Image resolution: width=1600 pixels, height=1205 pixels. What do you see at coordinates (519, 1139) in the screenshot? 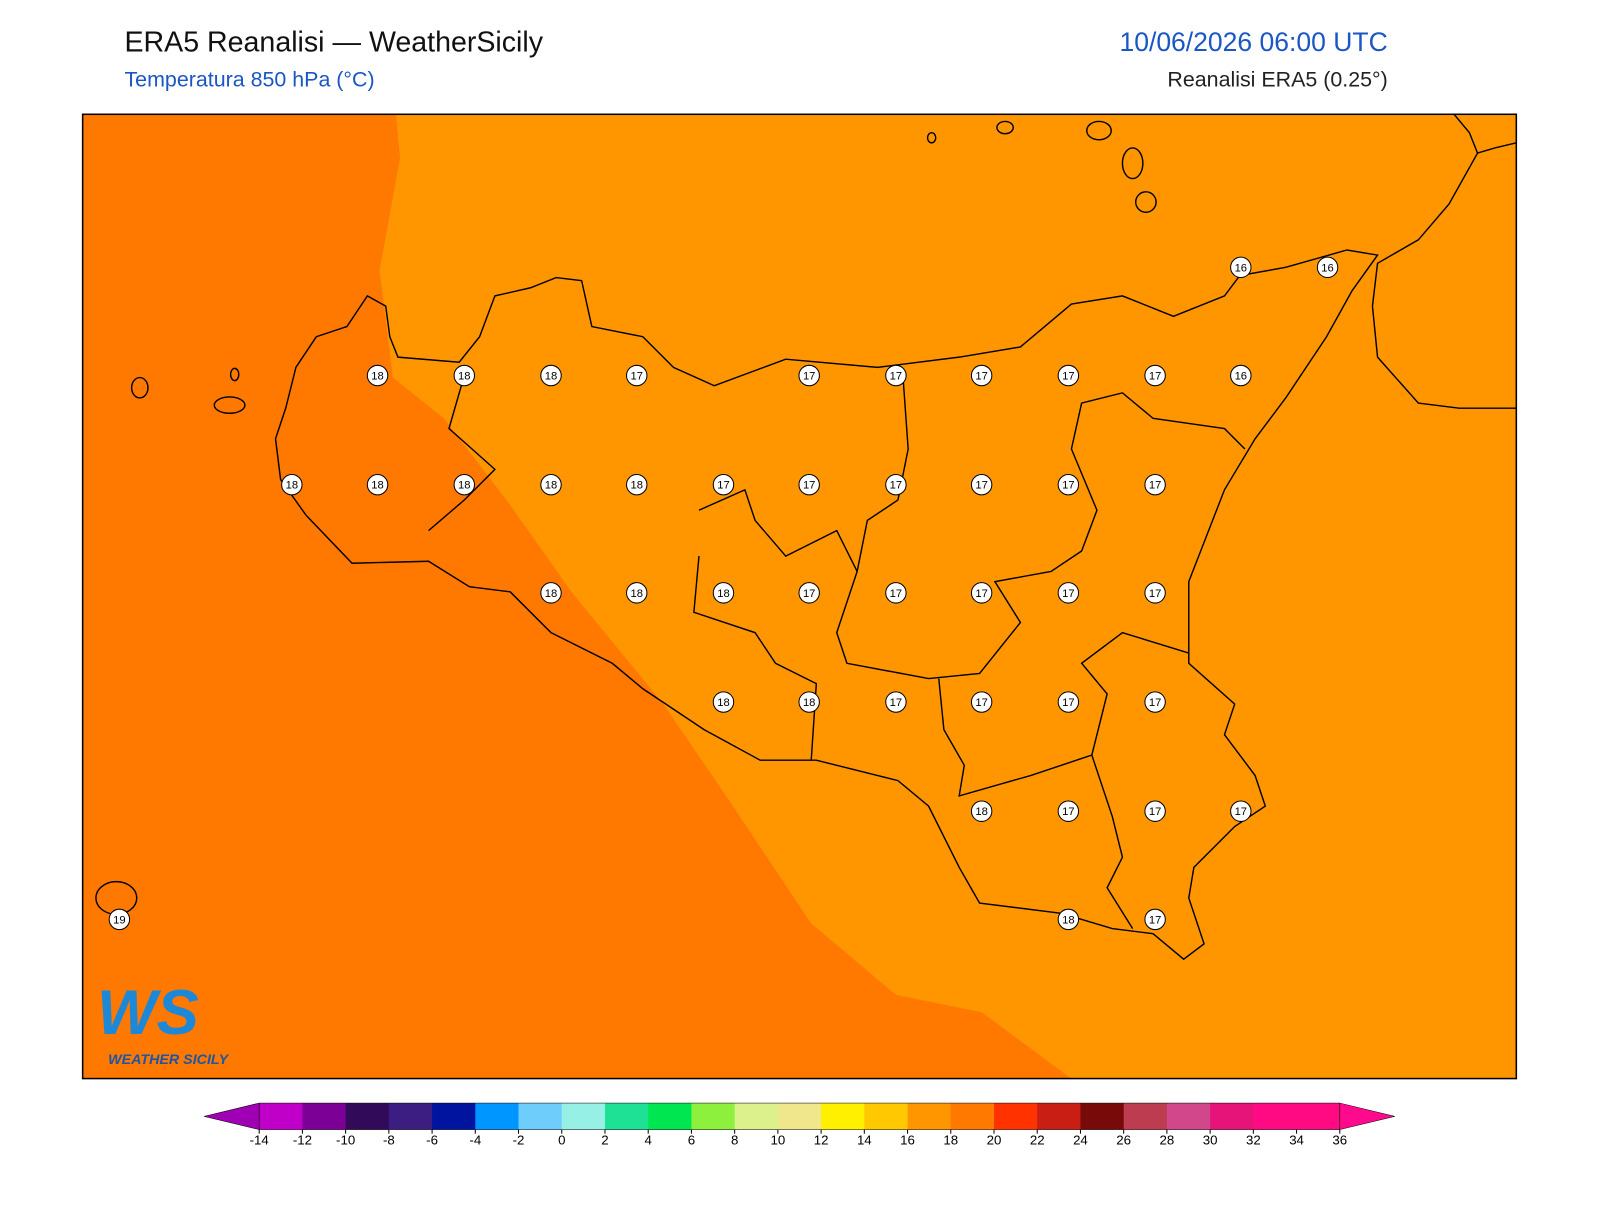
I see `colorbar-tick-label: -2` at bounding box center [519, 1139].